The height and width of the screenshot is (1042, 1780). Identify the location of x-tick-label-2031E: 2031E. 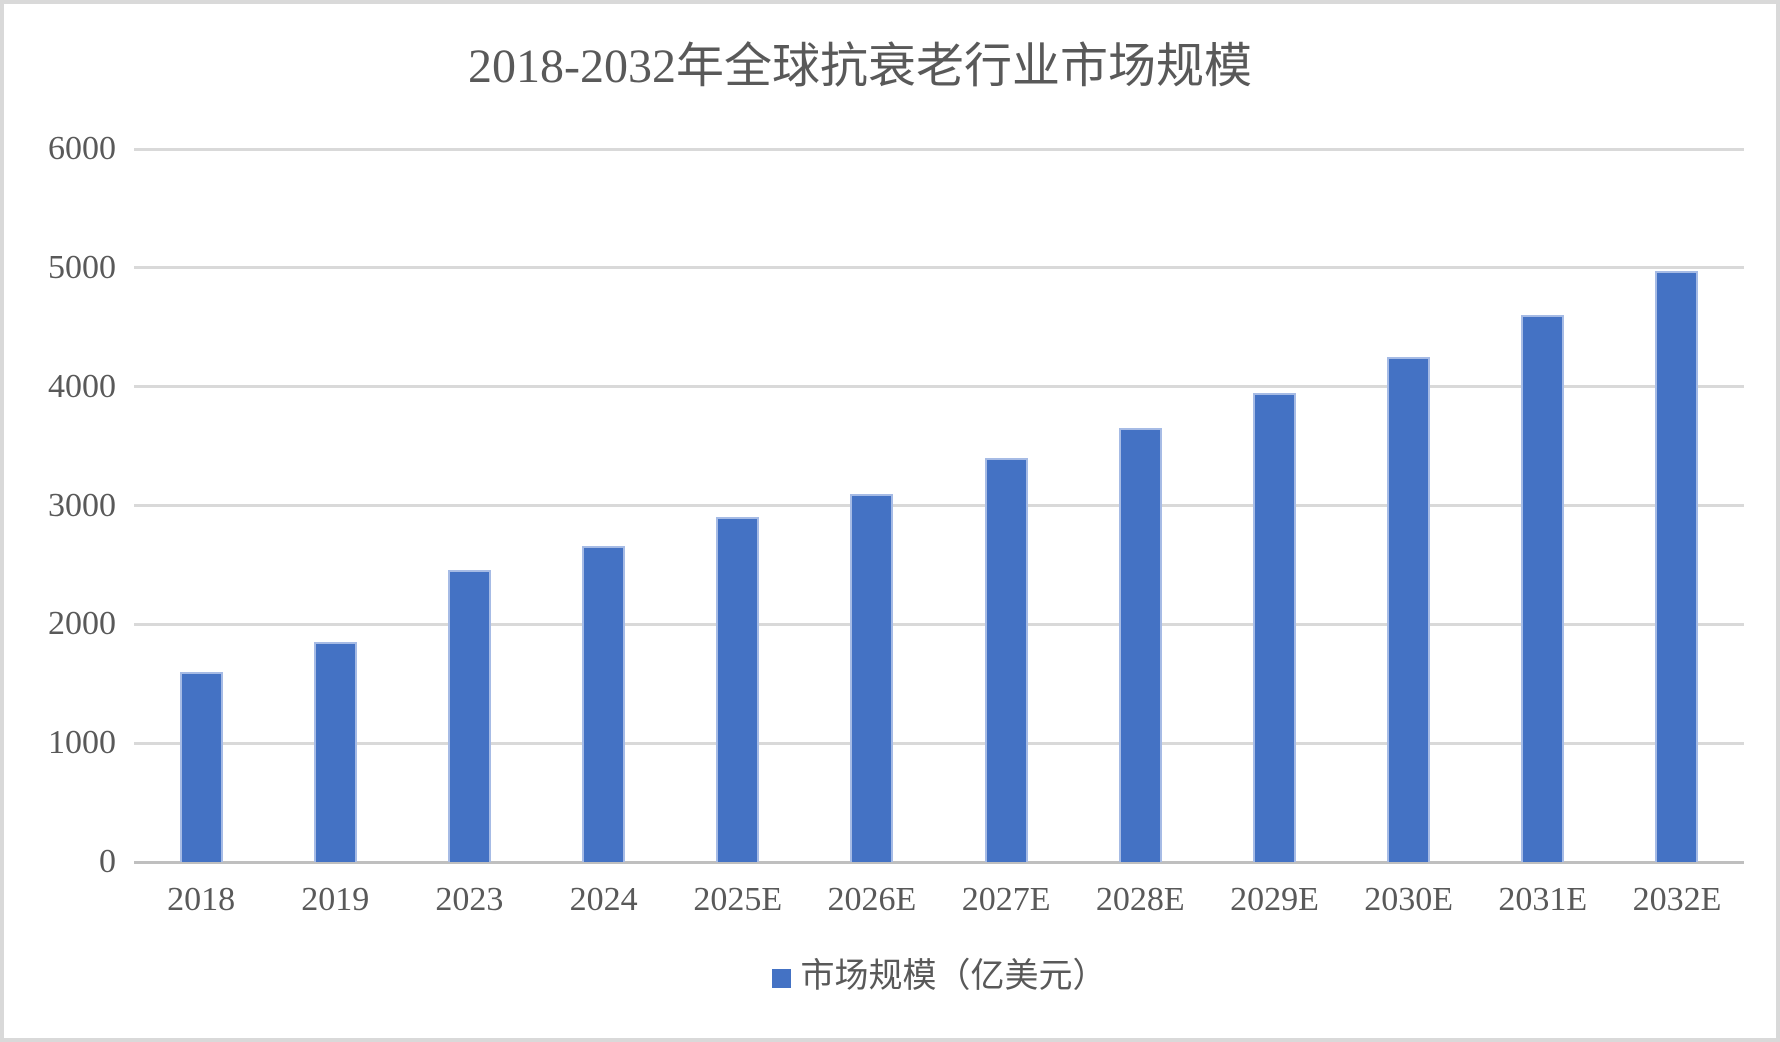
(1543, 899).